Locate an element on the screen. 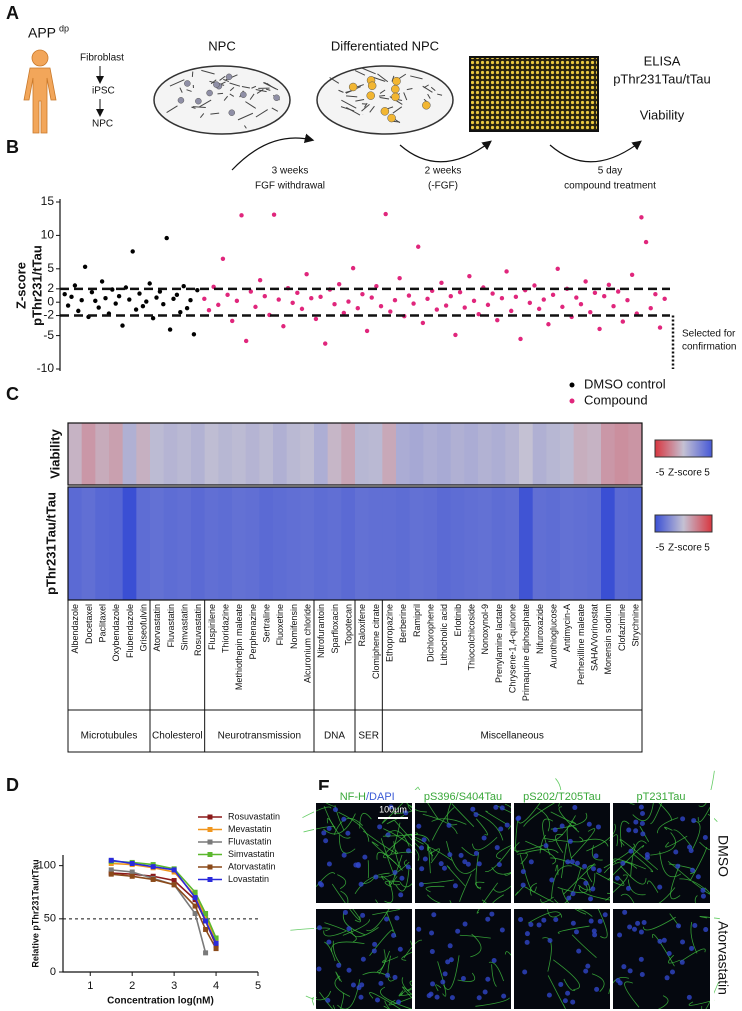 This screenshot has height=1011, width=742. column-label: Fluoxetine is located at coordinates (280, 625).